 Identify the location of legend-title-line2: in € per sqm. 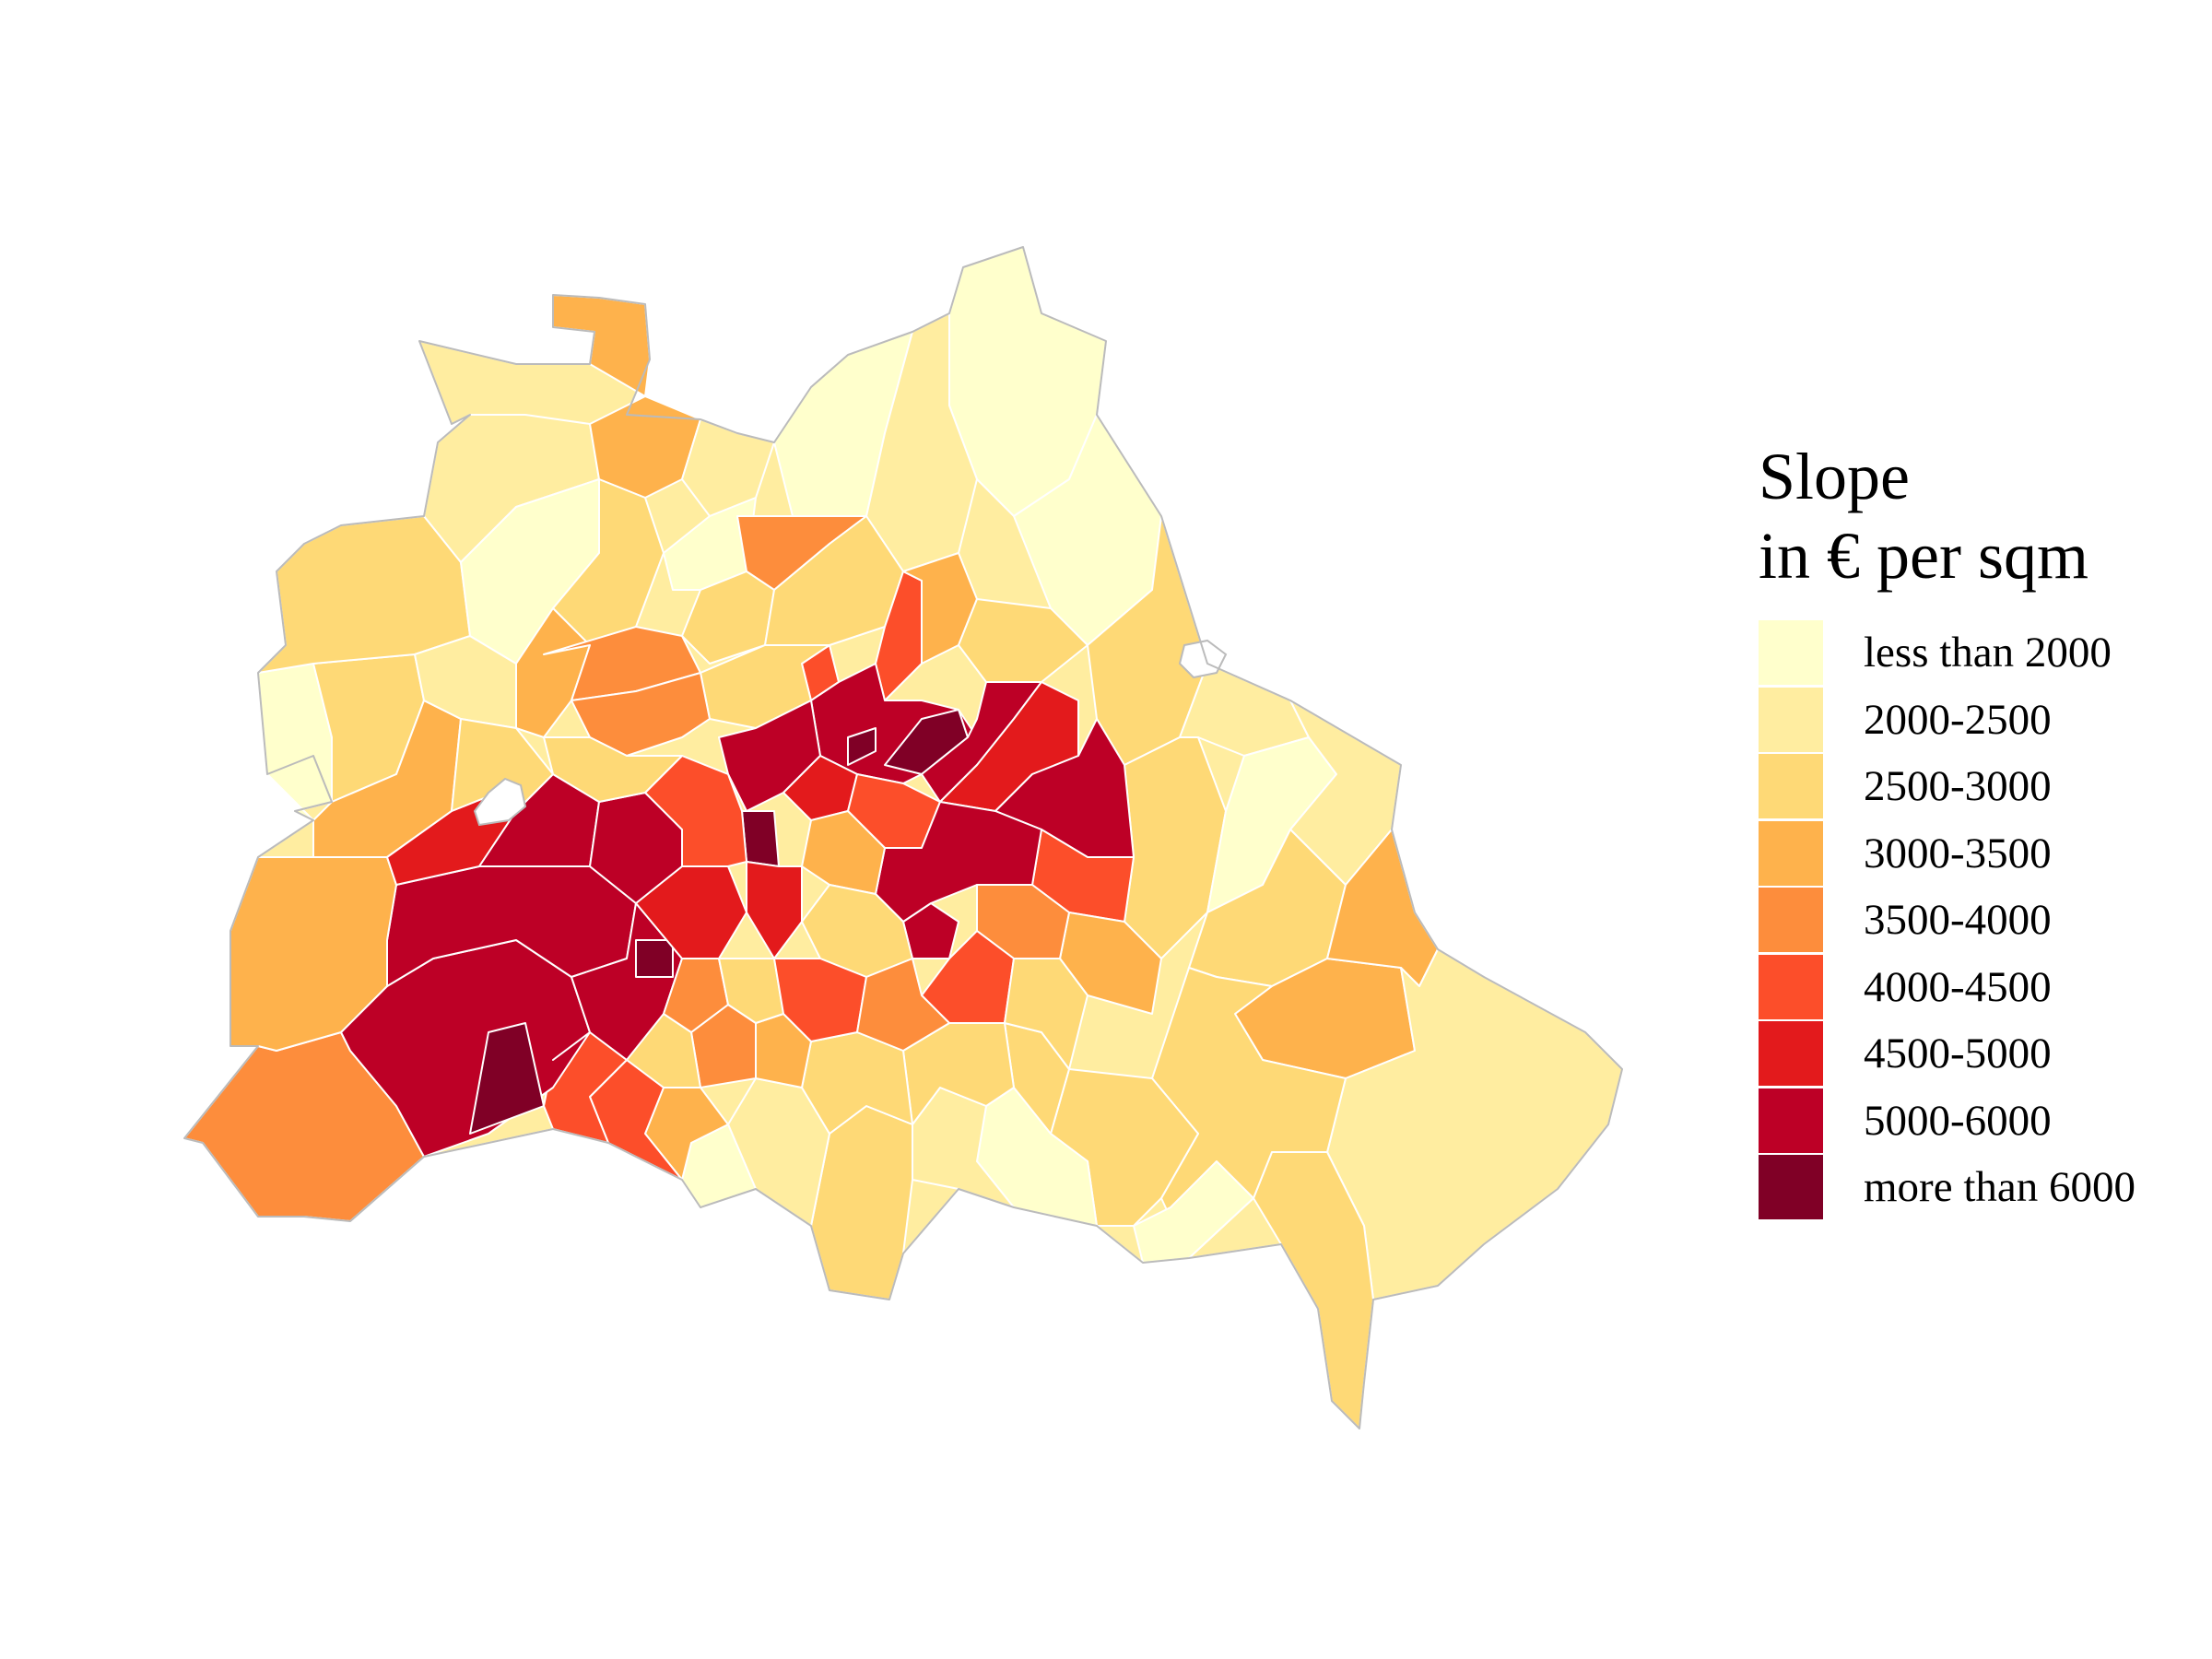
(1923, 556).